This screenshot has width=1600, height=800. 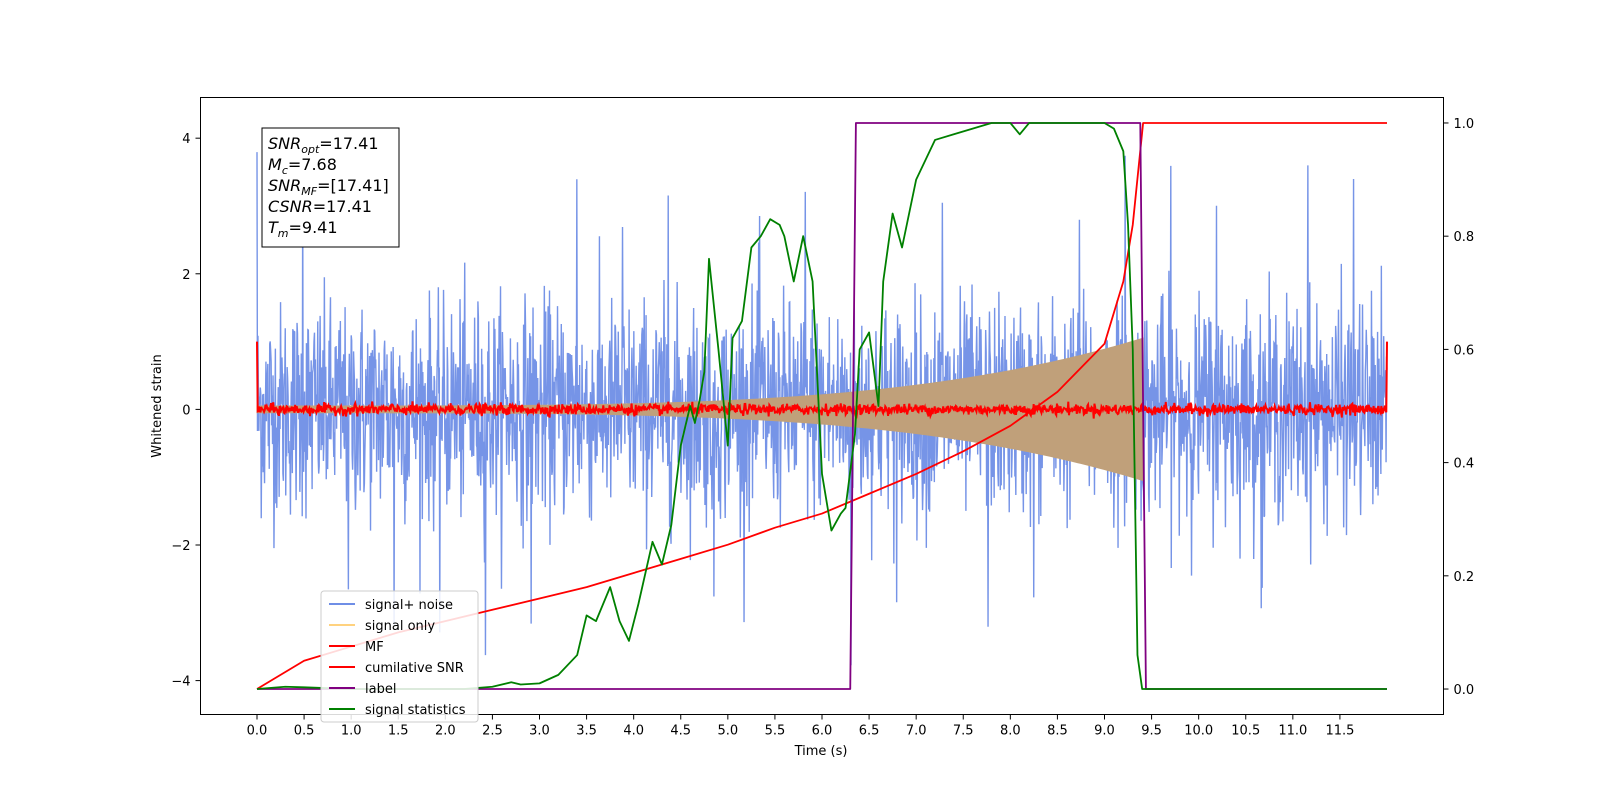 What do you see at coordinates (916, 731) in the screenshot?
I see `x-tick-label: 7.0` at bounding box center [916, 731].